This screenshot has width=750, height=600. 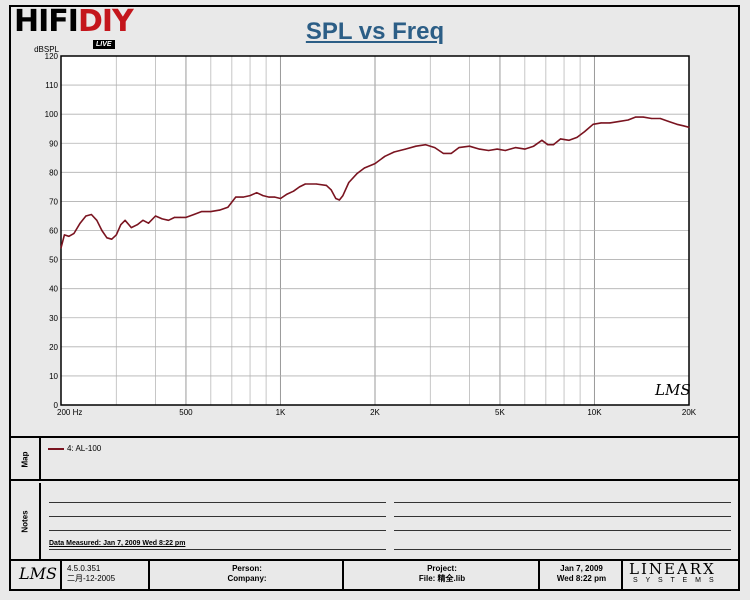 I want to click on notes-label: Notes, so click(x=26, y=521).